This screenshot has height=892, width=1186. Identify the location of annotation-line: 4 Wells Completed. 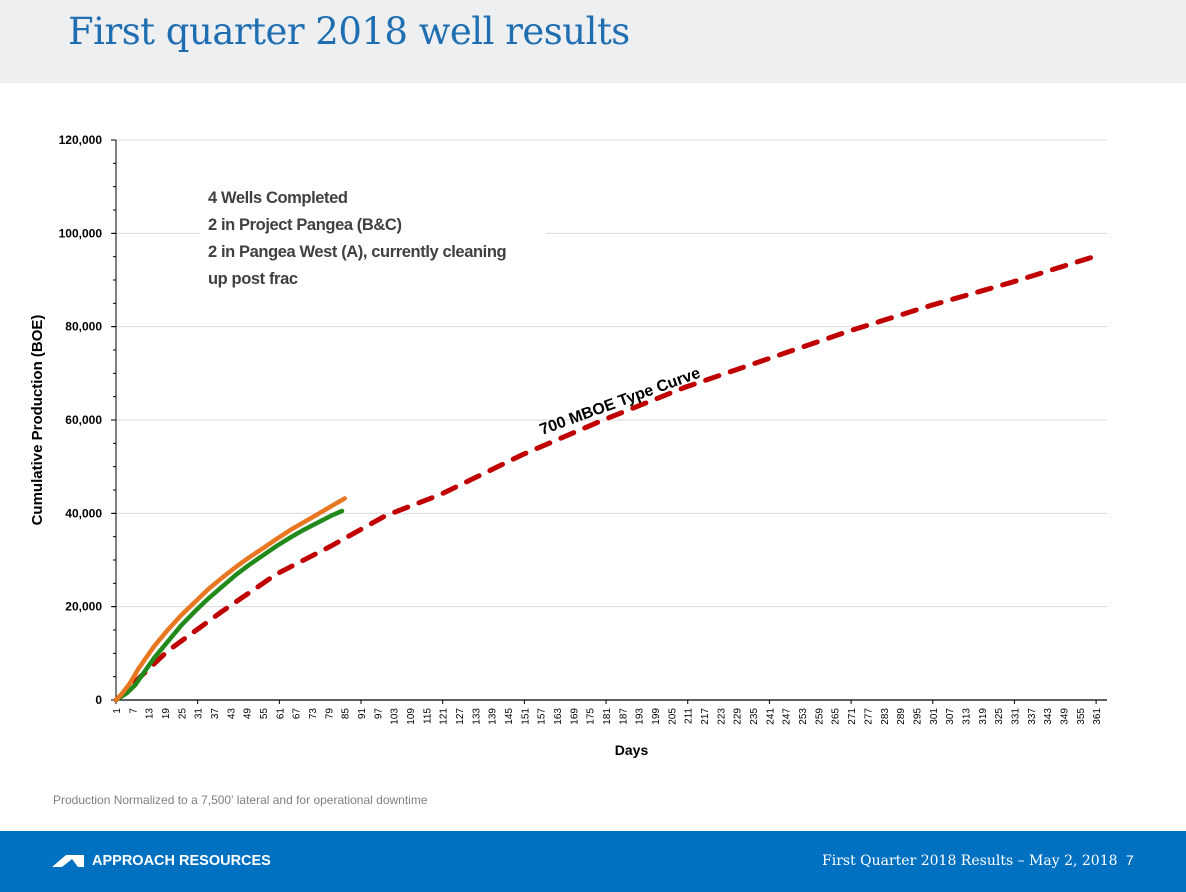
(278, 198).